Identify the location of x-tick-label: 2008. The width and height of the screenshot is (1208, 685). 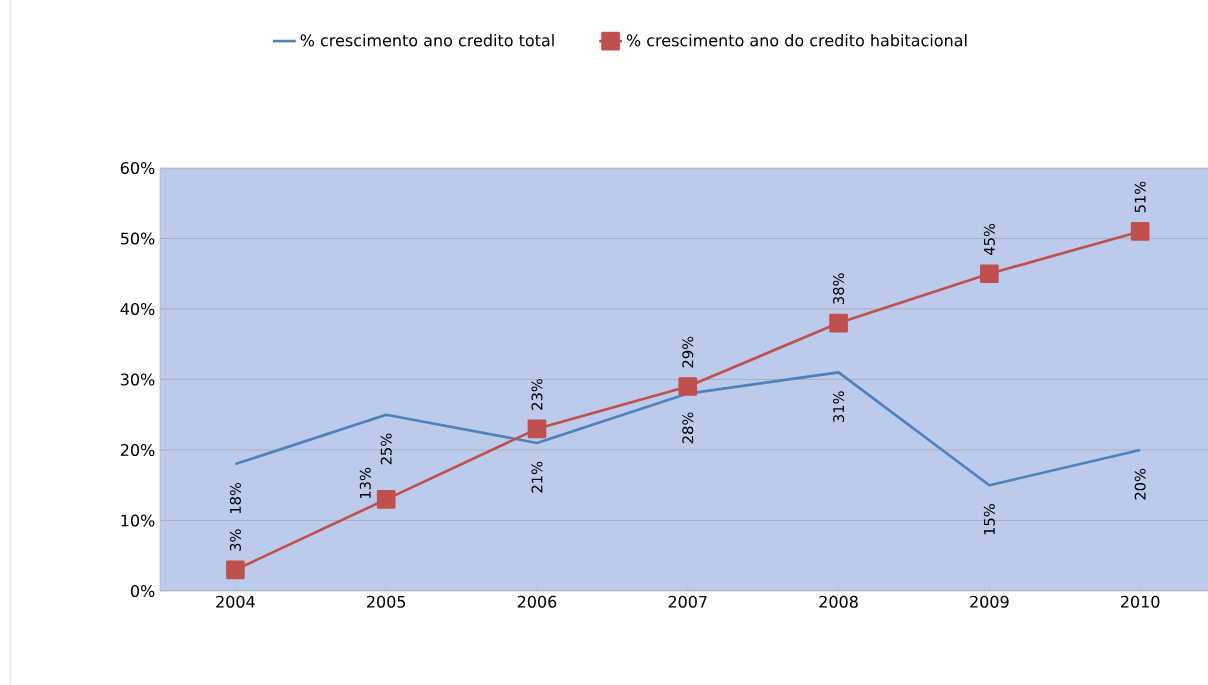
(838, 601).